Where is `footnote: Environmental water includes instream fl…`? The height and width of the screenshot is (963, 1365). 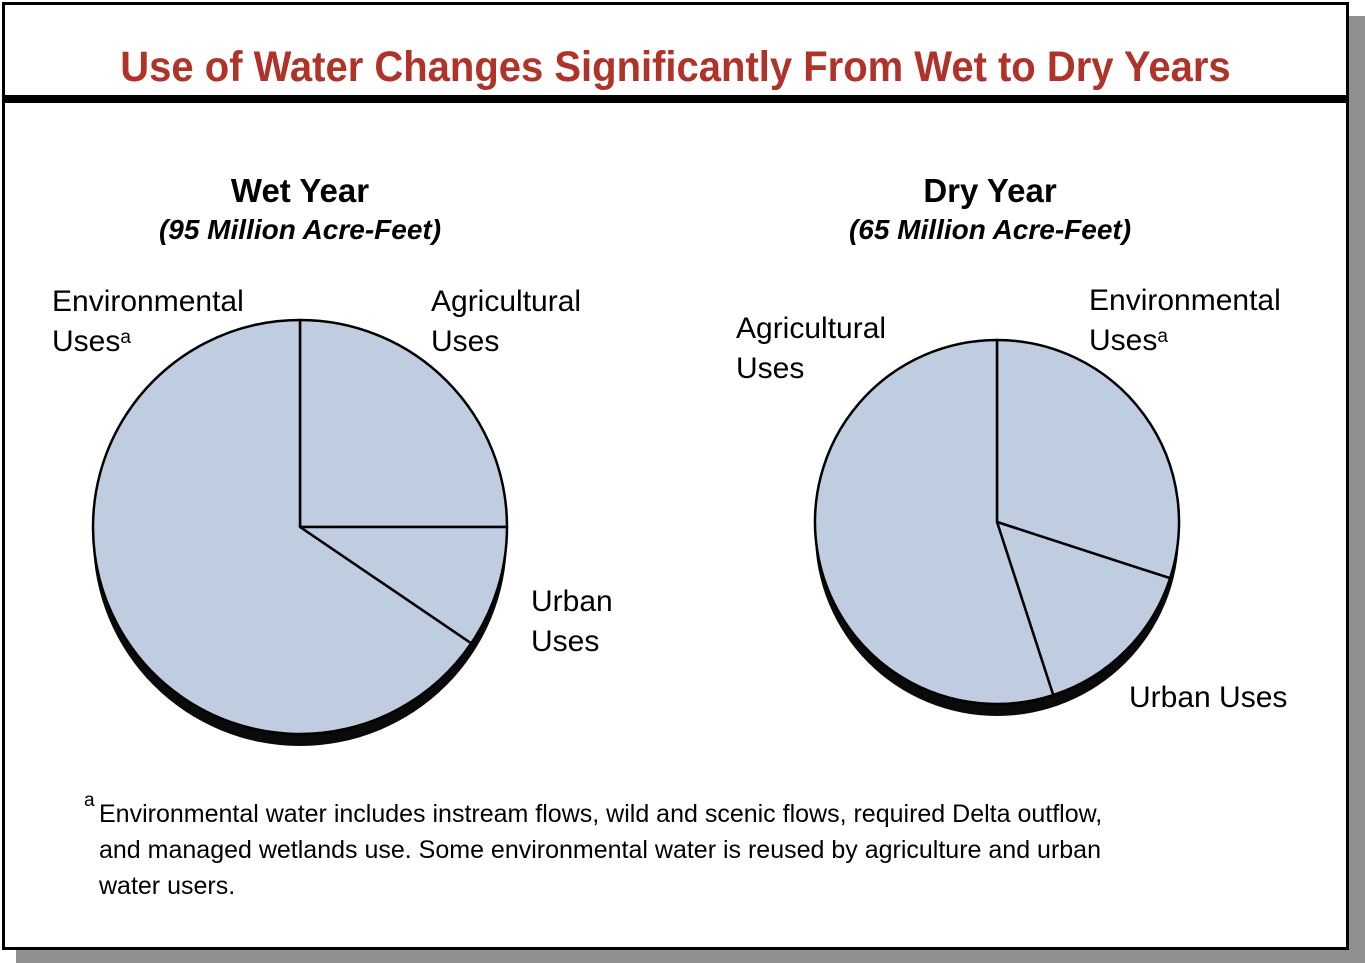 footnote: Environmental water includes instream fl… is located at coordinates (699, 850).